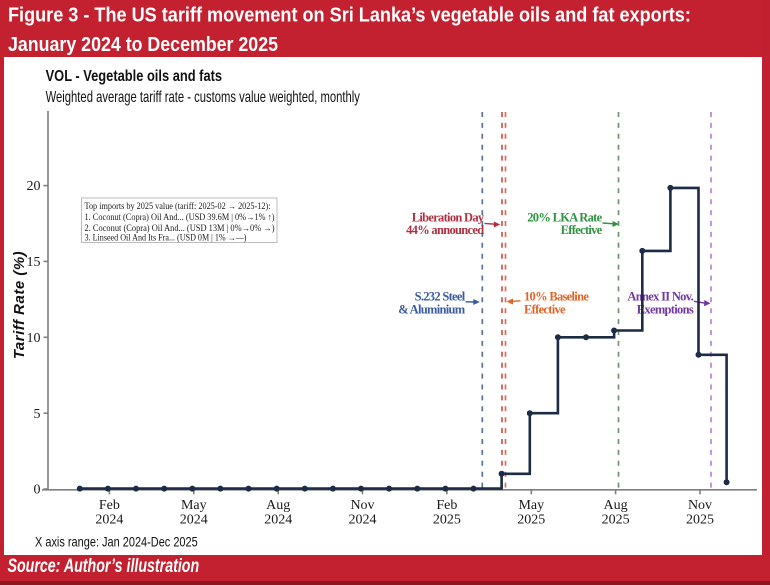  What do you see at coordinates (134, 77) in the screenshot?
I see `svg-text: VOL - Vegetable oils and fats` at bounding box center [134, 77].